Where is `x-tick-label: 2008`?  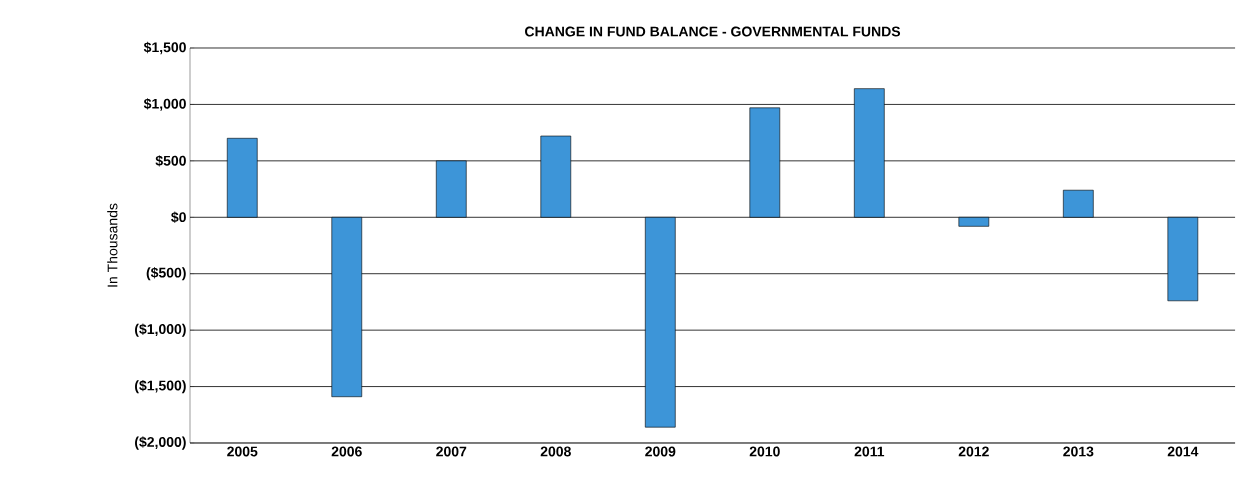 x-tick-label: 2008 is located at coordinates (555, 451).